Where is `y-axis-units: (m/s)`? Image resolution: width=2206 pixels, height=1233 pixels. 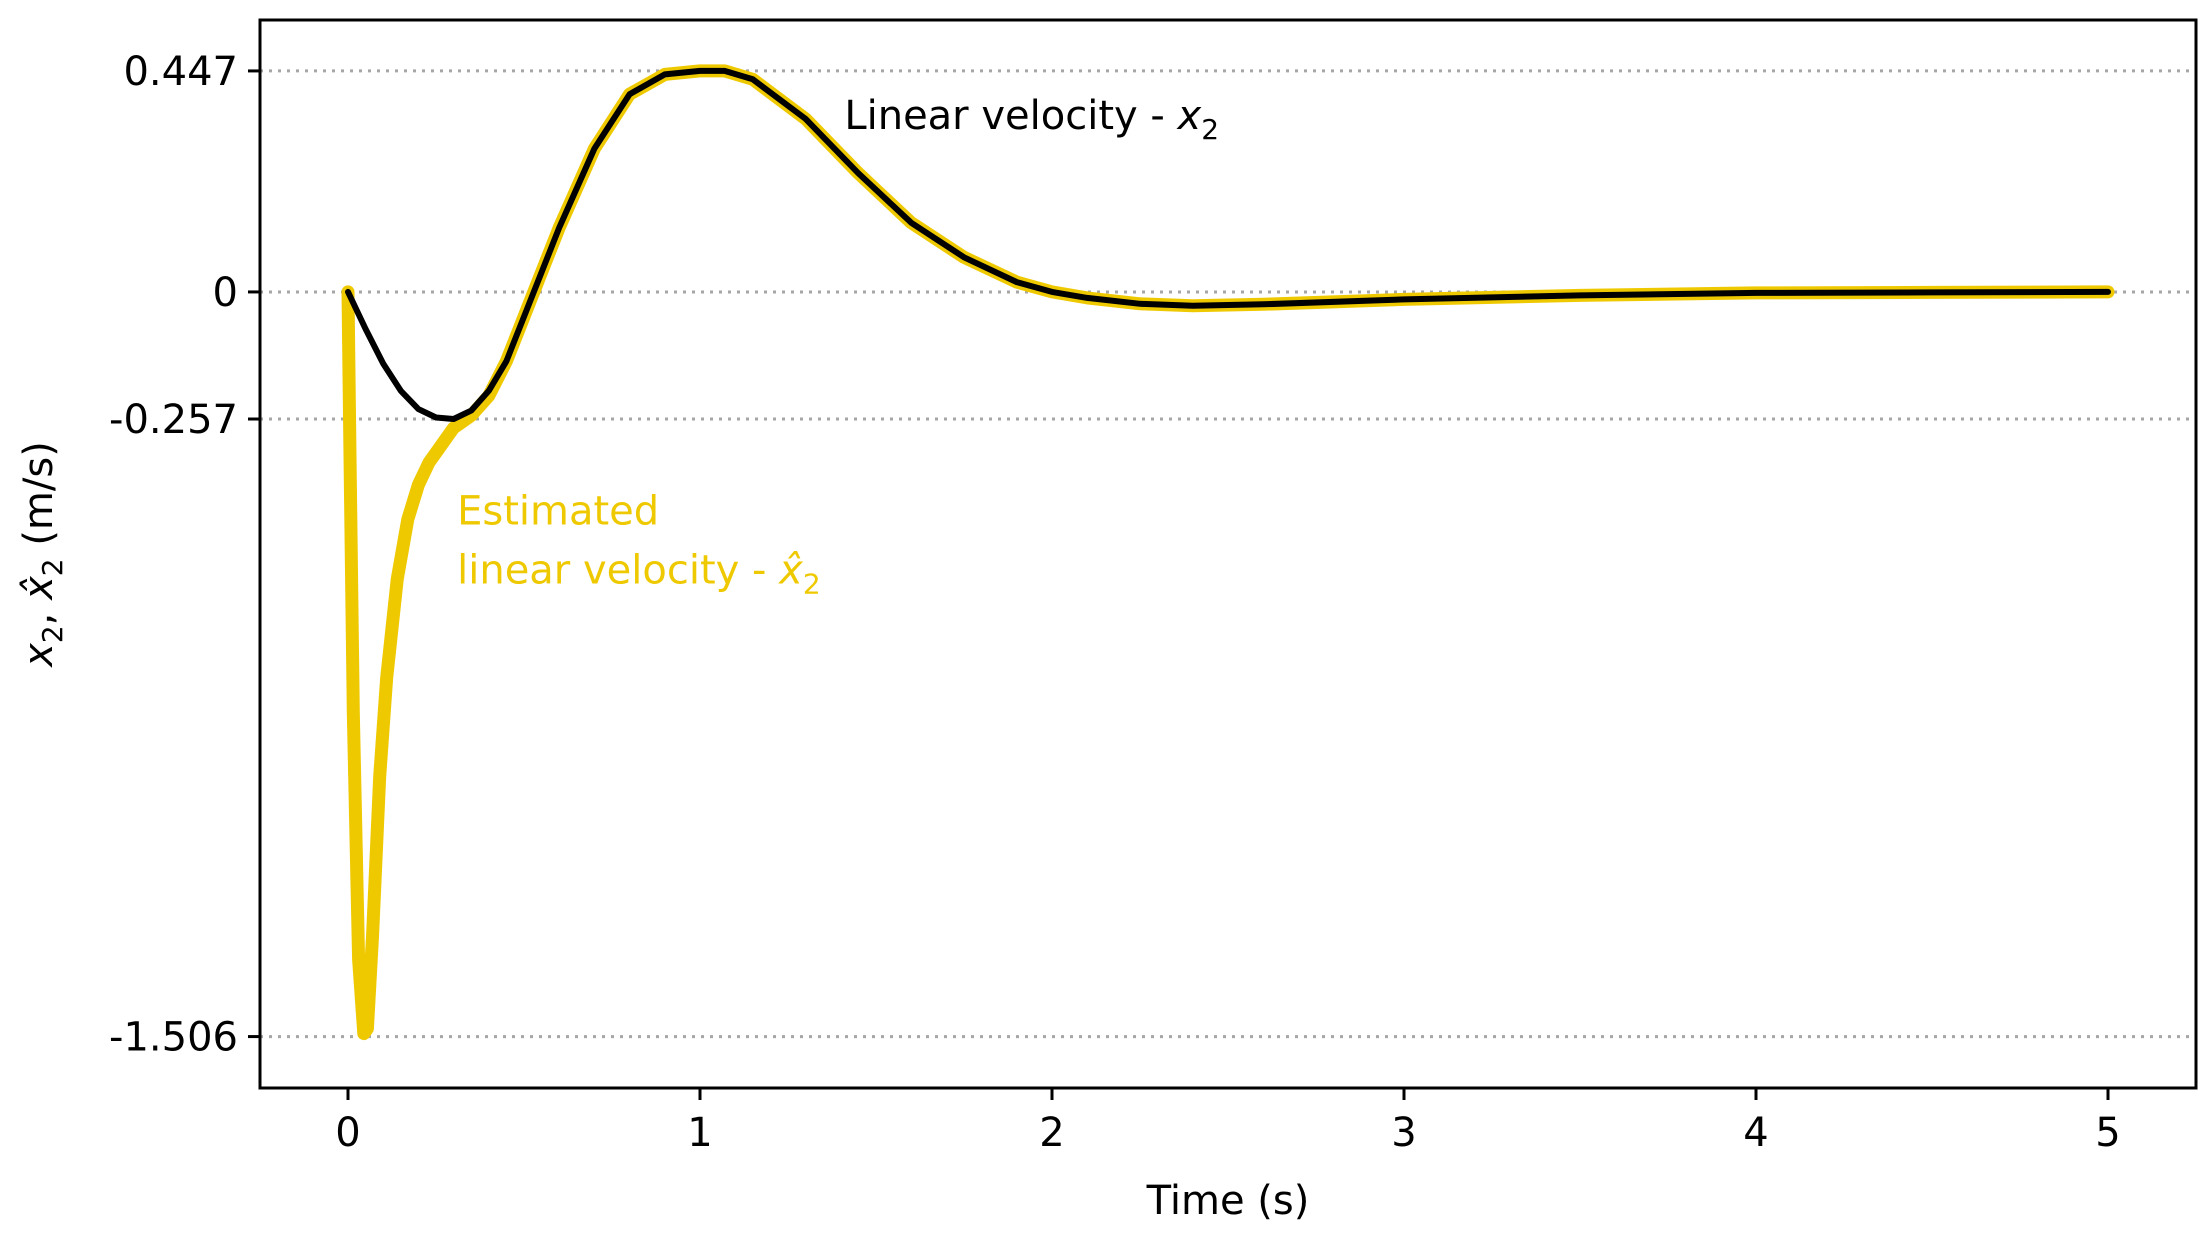
y-axis-units: (m/s) is located at coordinates (39, 499).